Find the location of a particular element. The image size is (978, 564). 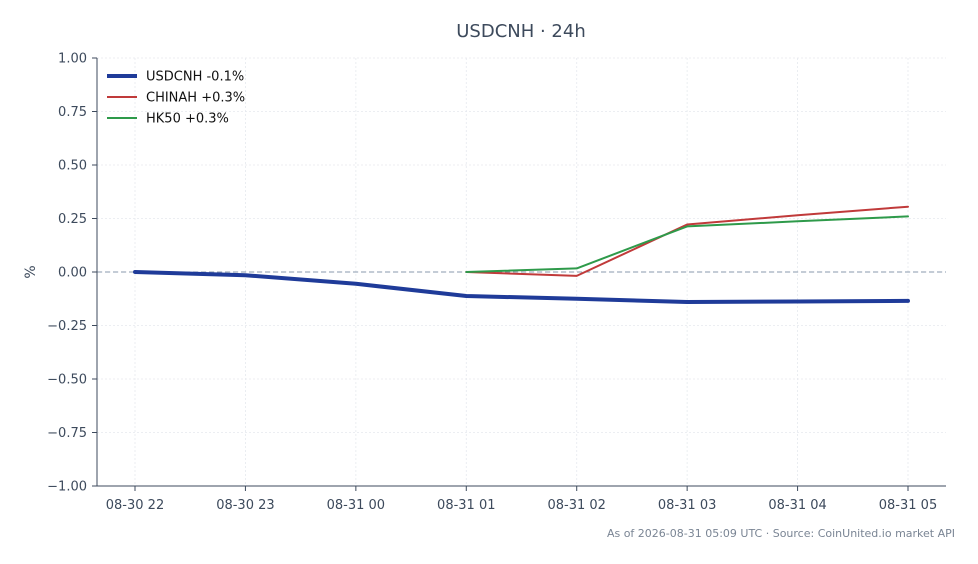

x-tick-label: 08-30 23 is located at coordinates (245, 505).